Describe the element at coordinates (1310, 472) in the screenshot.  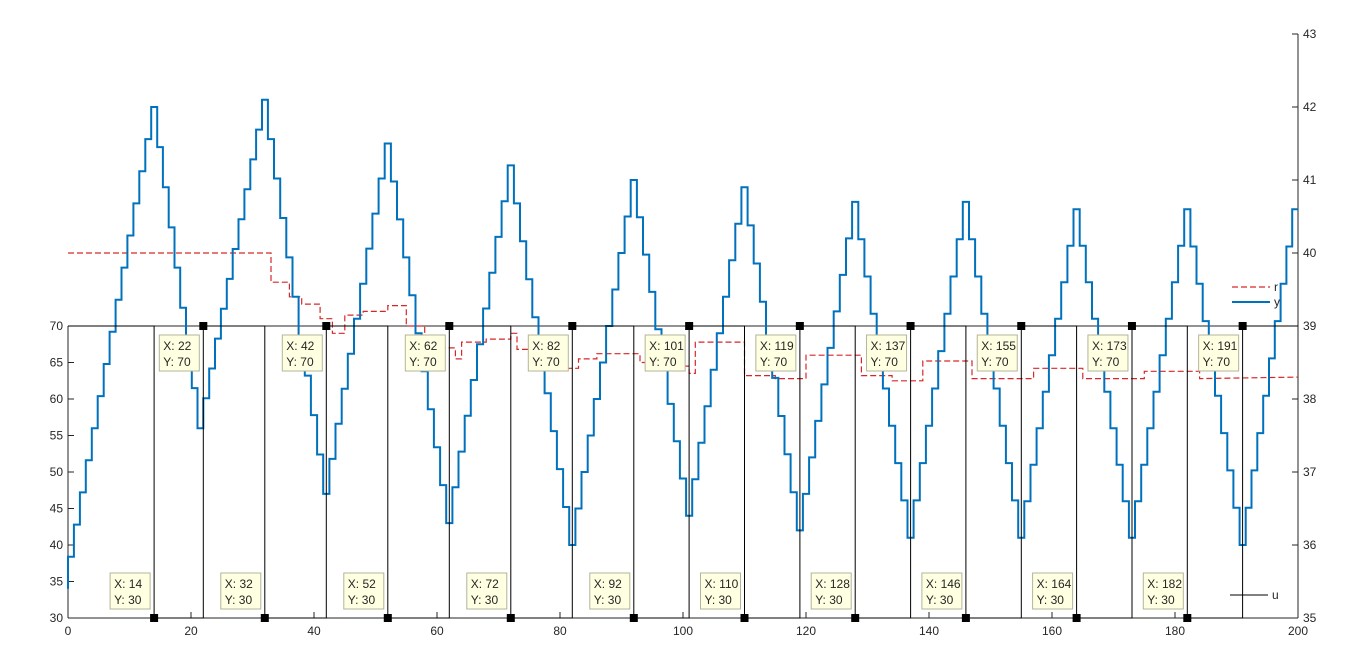
I see `y-right-tick-label: 37` at that location.